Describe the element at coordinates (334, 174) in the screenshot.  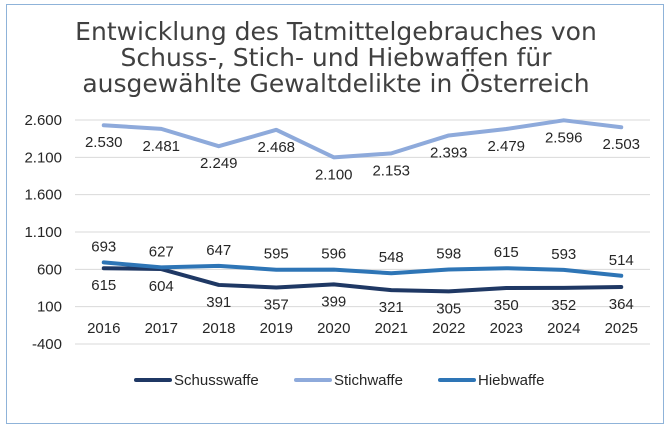
I see `data-label-stichwaffe: 2.100` at that location.